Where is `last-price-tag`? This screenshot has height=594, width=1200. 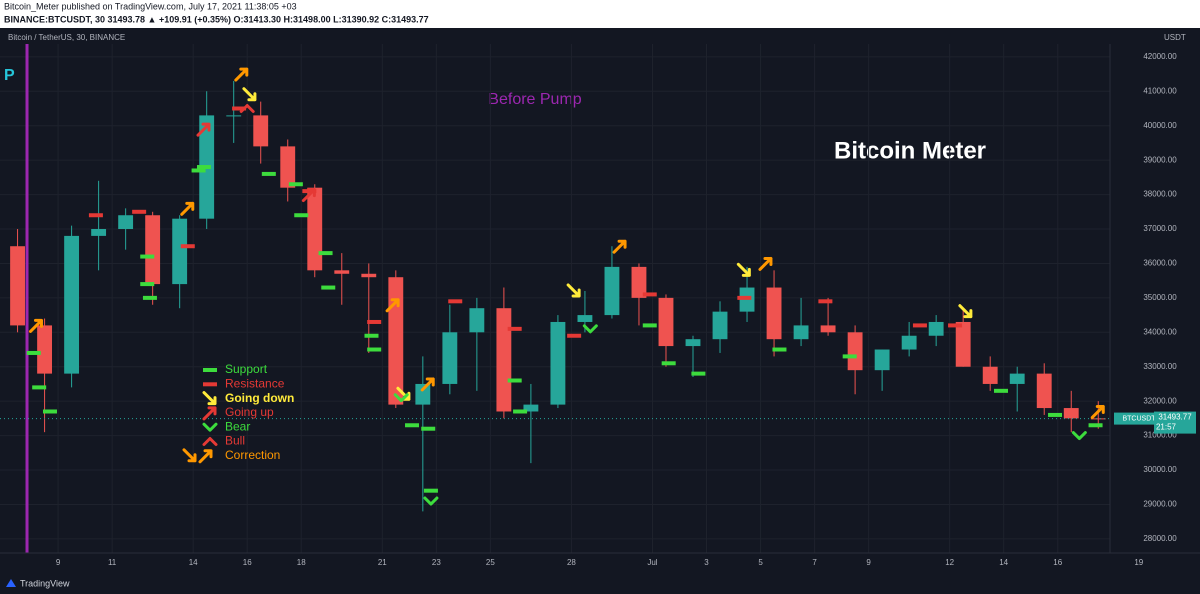 last-price-tag is located at coordinates (1175, 422).